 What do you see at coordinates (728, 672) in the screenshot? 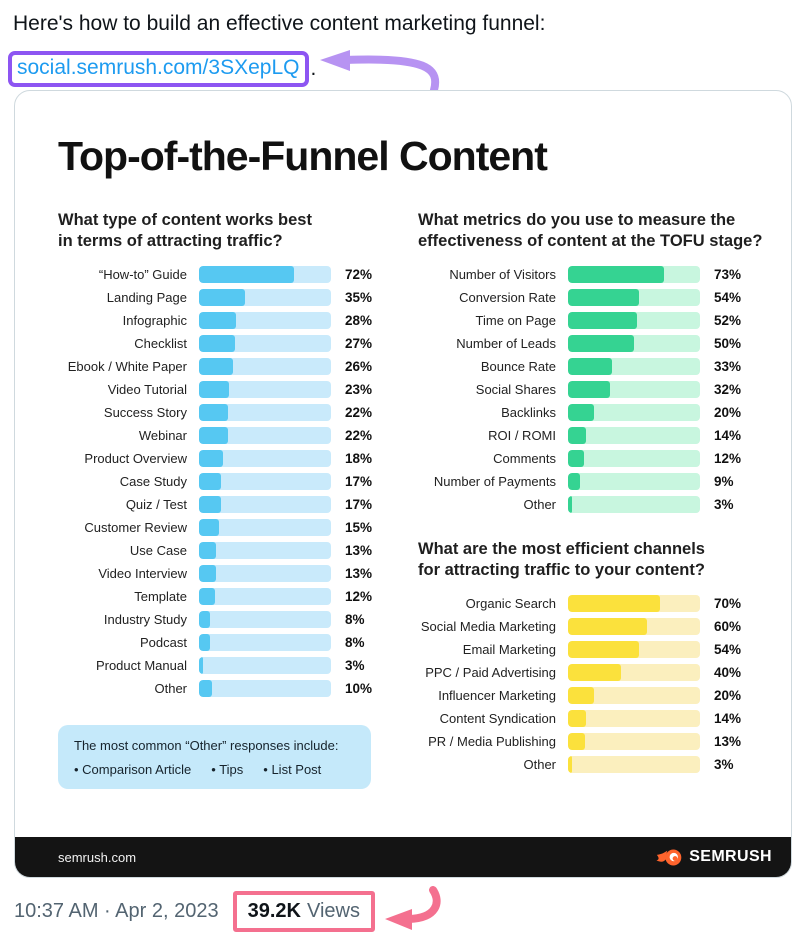
I see `bar-value: 40%` at bounding box center [728, 672].